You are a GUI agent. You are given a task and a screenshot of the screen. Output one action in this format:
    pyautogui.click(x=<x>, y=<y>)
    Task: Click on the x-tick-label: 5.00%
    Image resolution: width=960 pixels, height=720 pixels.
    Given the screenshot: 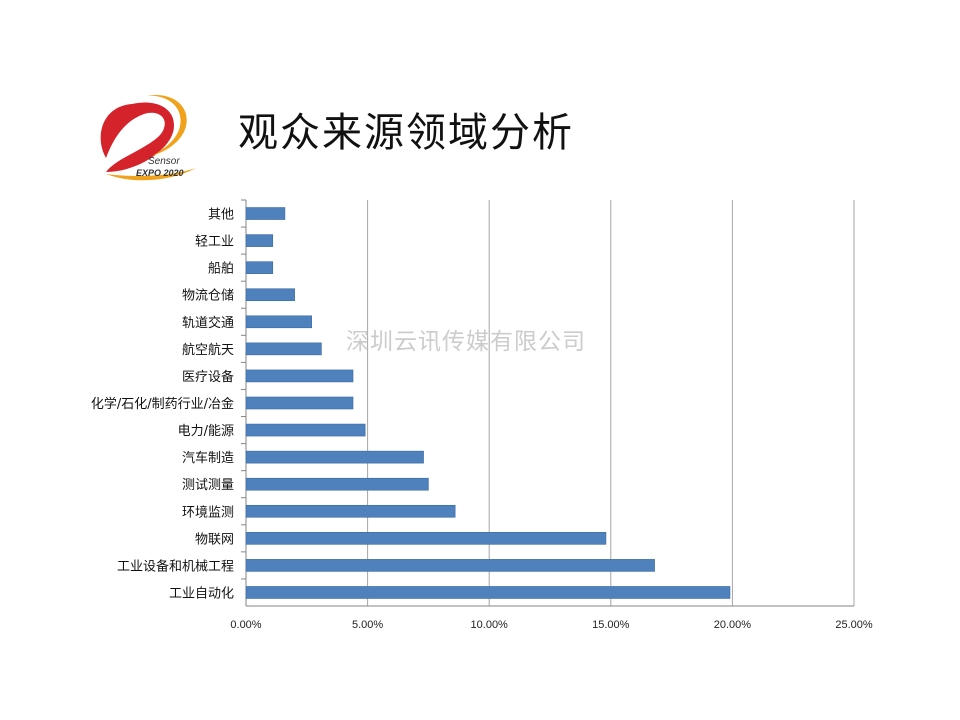 What is the action you would take?
    pyautogui.click(x=367, y=625)
    